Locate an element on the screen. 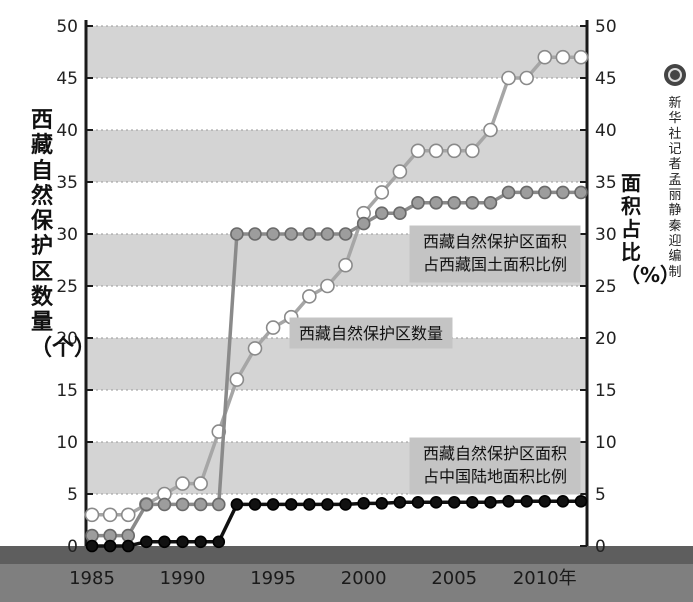  x-tick-label: 2000 is located at coordinates (364, 578).